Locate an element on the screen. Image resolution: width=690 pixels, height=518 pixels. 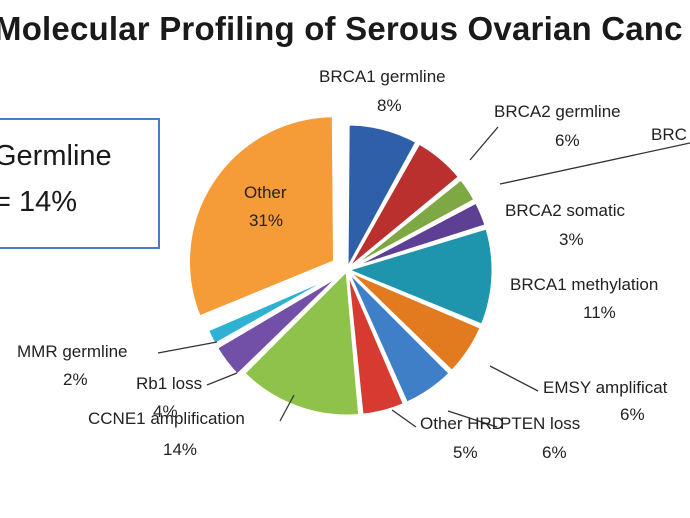
pie-slice-pten-loss is located at coordinates (399, 337).